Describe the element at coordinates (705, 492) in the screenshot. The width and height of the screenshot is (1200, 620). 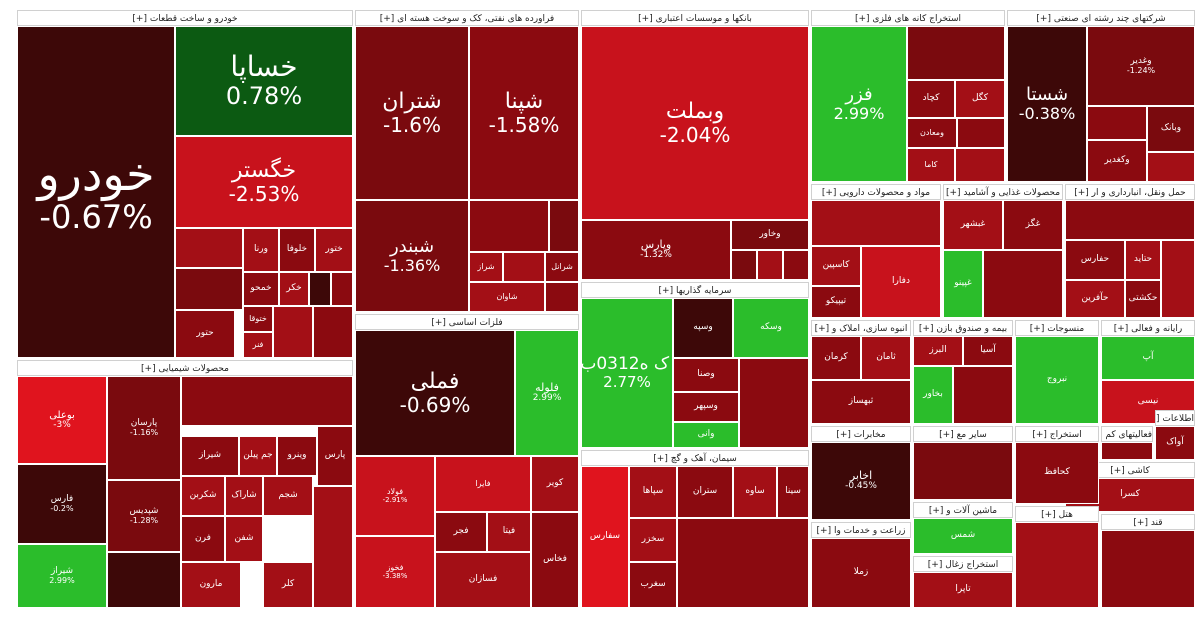
I see `stock-tile: ستران` at that location.